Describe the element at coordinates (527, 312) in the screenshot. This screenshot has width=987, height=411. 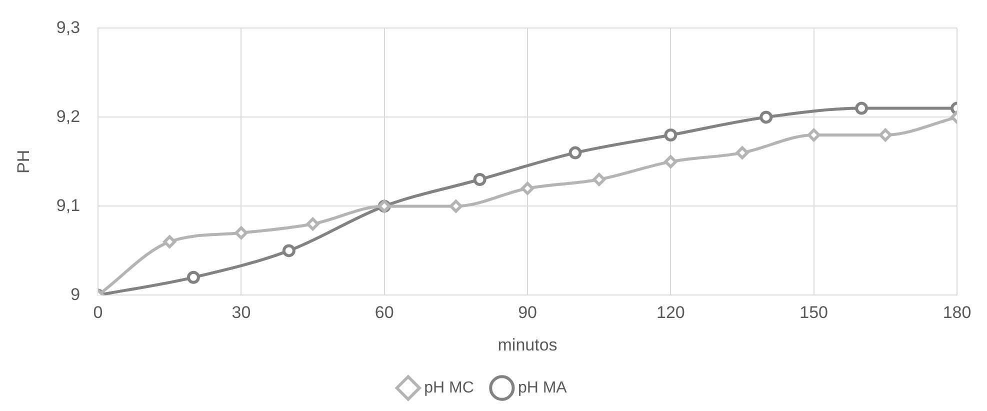
I see `x-tick-label: 90` at that location.